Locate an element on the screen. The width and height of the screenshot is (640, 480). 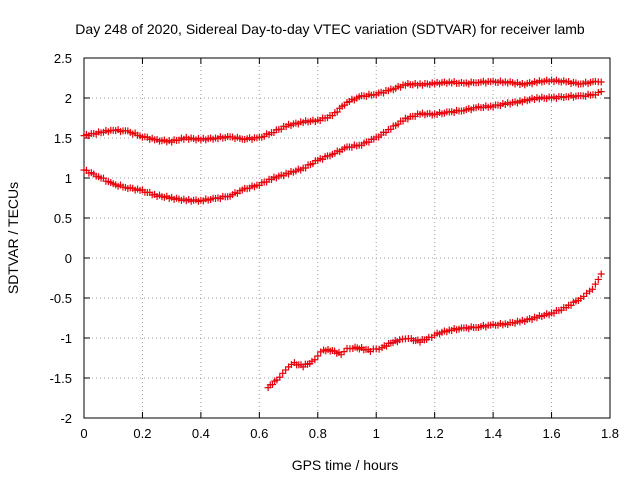
x-tick-label: 0.4 is located at coordinates (201, 433).